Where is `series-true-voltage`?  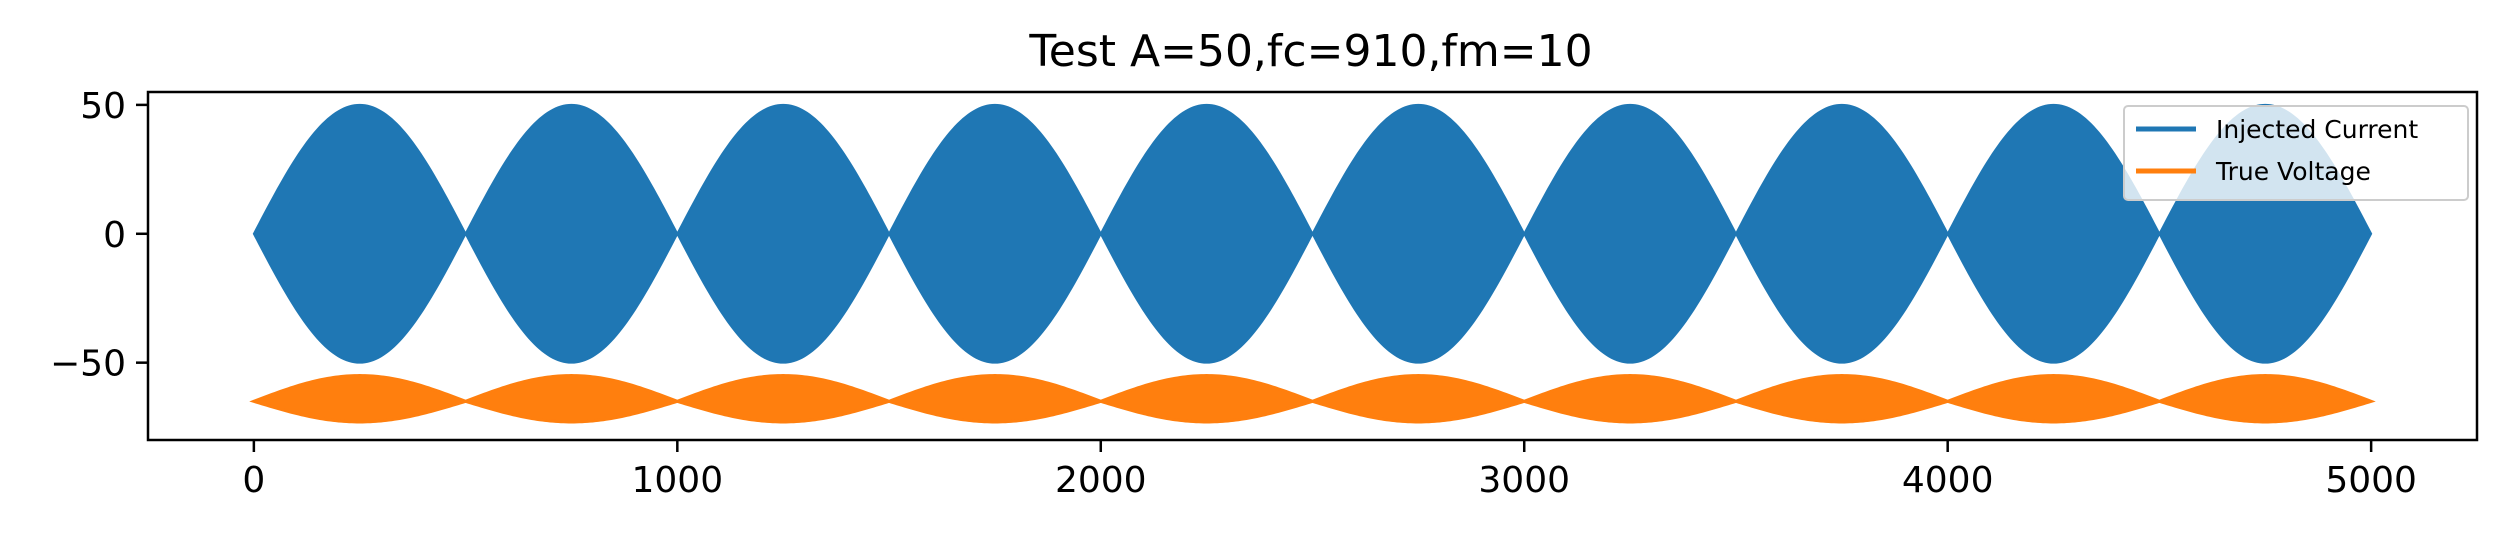 series-true-voltage is located at coordinates (1312, 399).